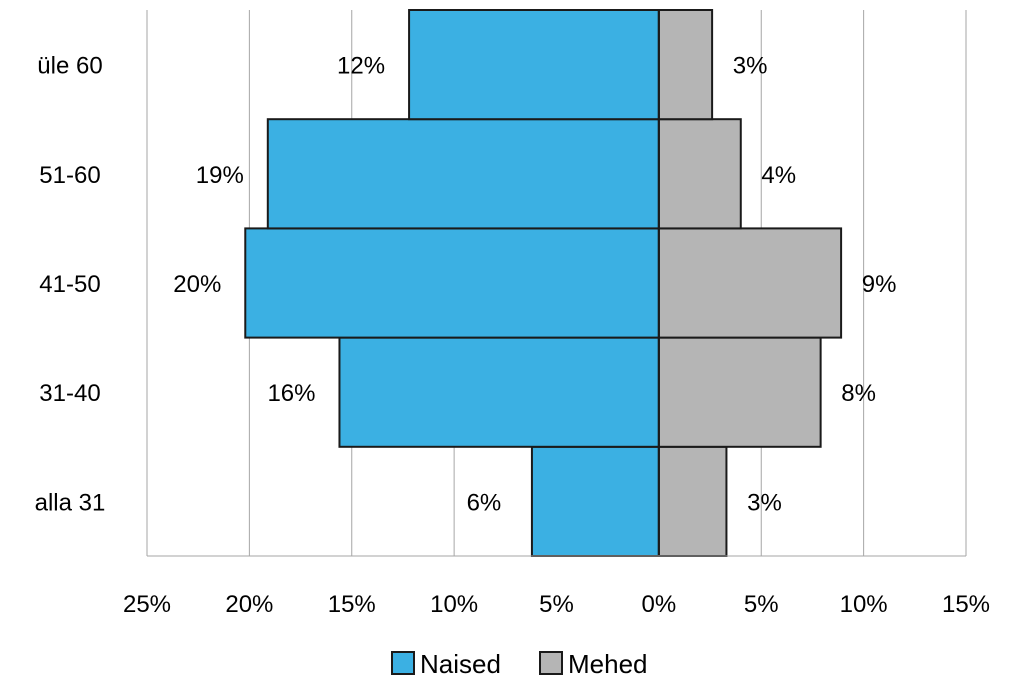  What do you see at coordinates (519, 664) in the screenshot?
I see `legend: Naised Mehed` at bounding box center [519, 664].